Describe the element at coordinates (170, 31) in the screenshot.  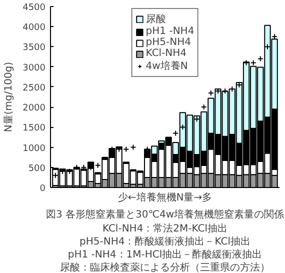
I see `legend-label: pH1 -NH4` at that location.